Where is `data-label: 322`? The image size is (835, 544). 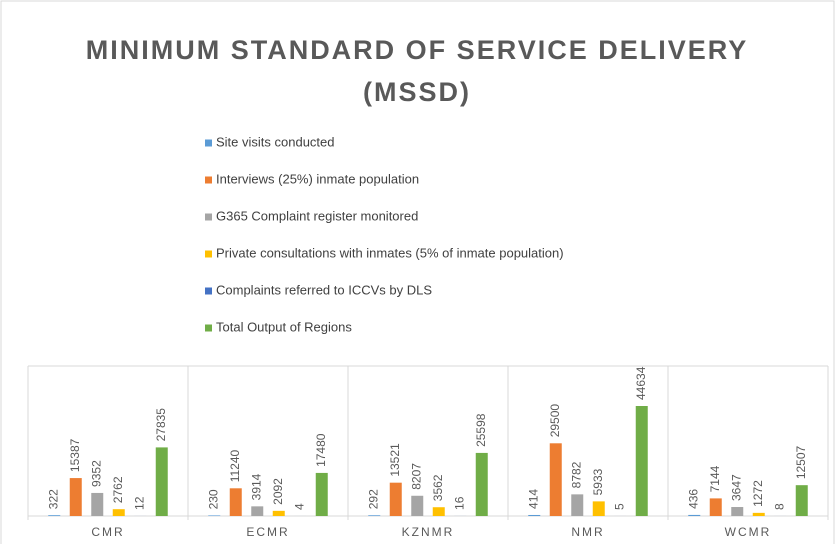
data-label: 322 is located at coordinates (53, 499).